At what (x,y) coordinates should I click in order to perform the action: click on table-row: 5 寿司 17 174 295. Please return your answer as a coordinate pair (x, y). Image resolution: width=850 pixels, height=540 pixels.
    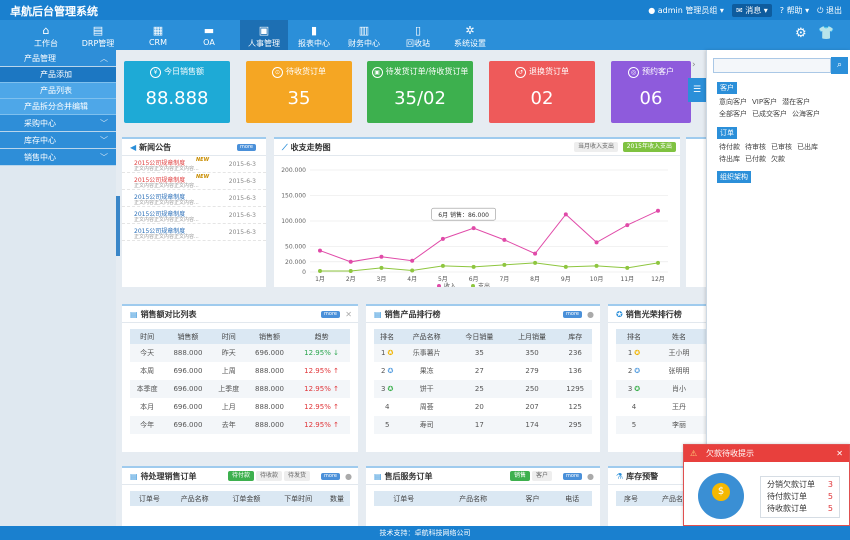
    Looking at the image, I should click on (483, 425).